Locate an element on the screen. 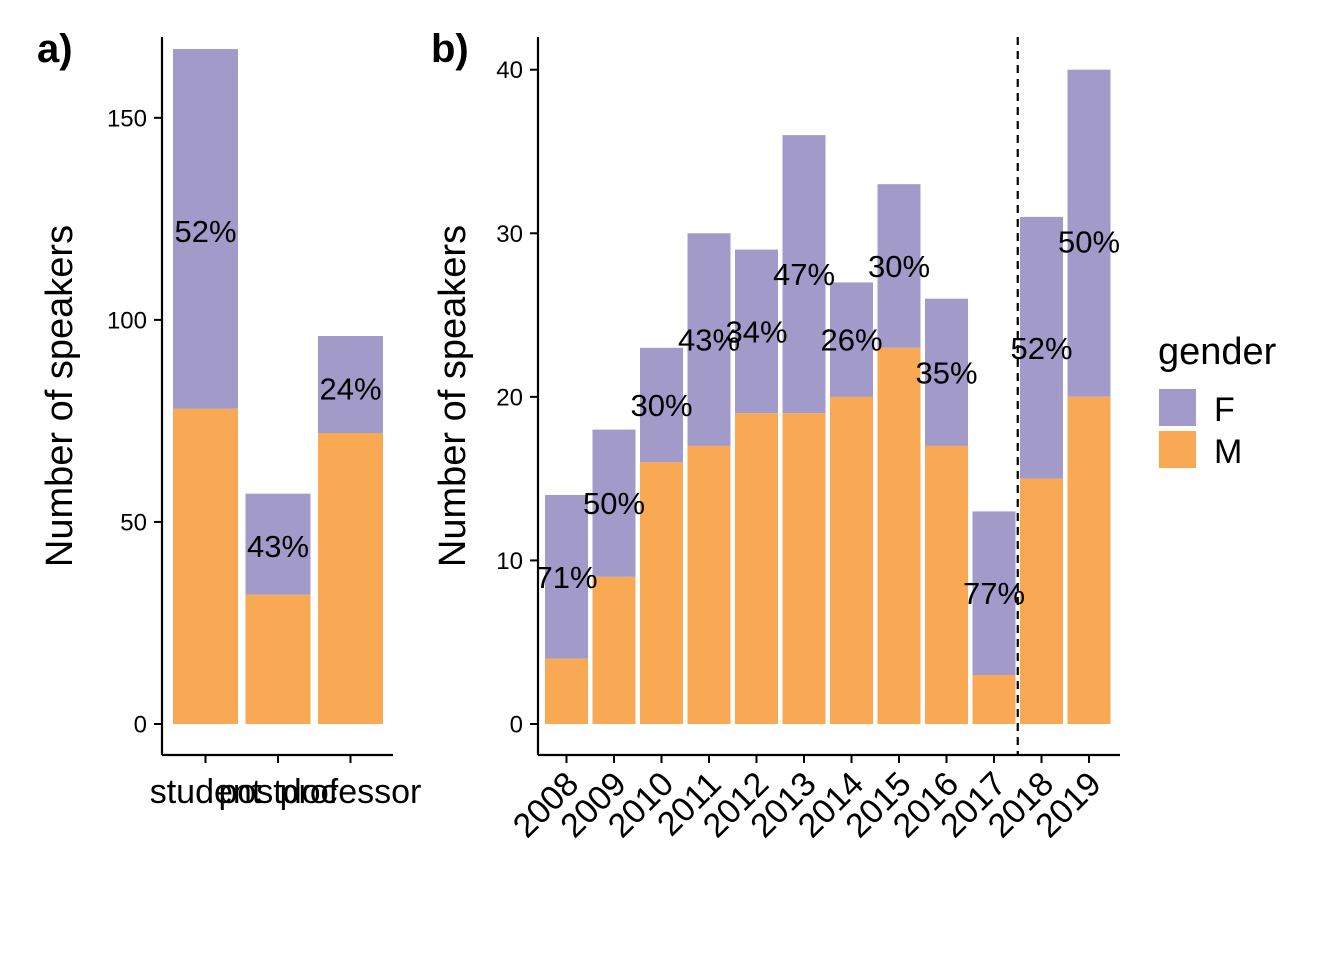  bar-f-2013 is located at coordinates (804, 274).